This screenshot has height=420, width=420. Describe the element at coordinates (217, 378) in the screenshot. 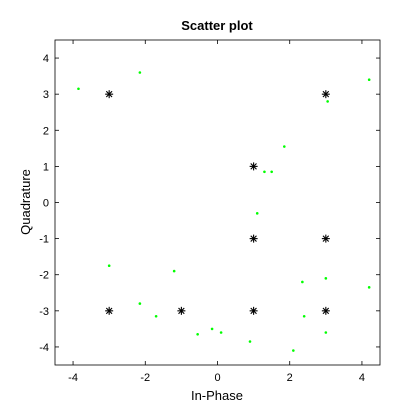

I see `x-tick-label: 0` at that location.